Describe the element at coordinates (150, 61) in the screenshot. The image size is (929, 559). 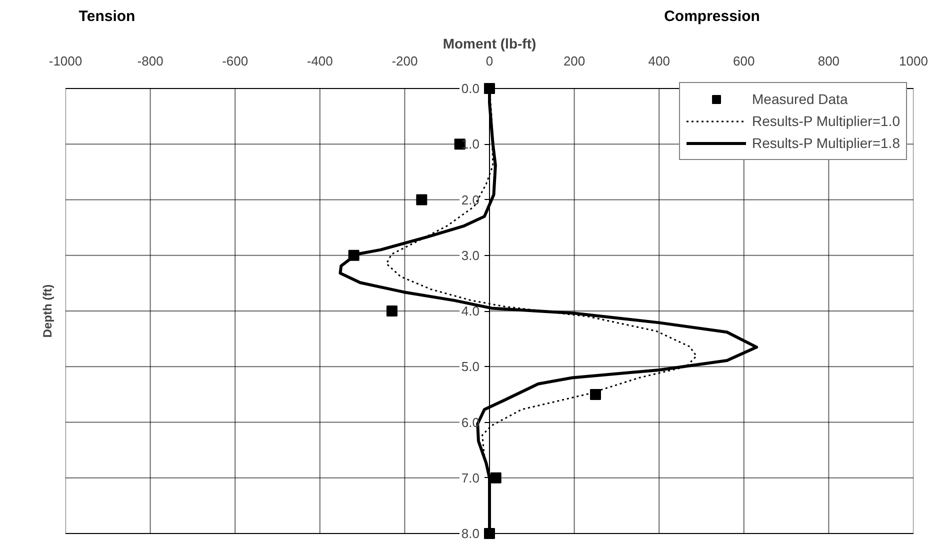
I see `x-tick-label: -800` at that location.